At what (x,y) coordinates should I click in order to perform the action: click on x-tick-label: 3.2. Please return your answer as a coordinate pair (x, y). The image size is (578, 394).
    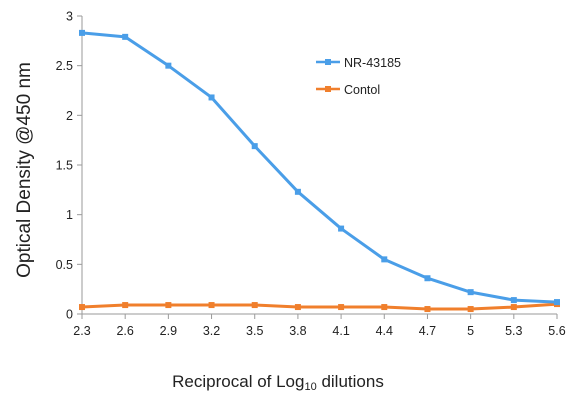
    Looking at the image, I should click on (211, 331).